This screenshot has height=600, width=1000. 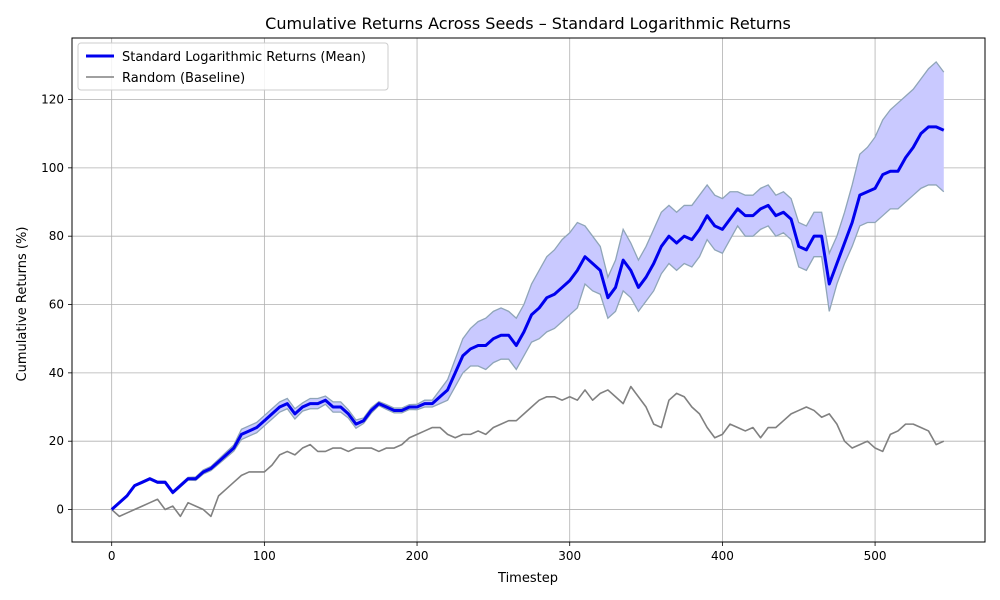 What do you see at coordinates (112, 556) in the screenshot?
I see `x-tick-label: 0` at bounding box center [112, 556].